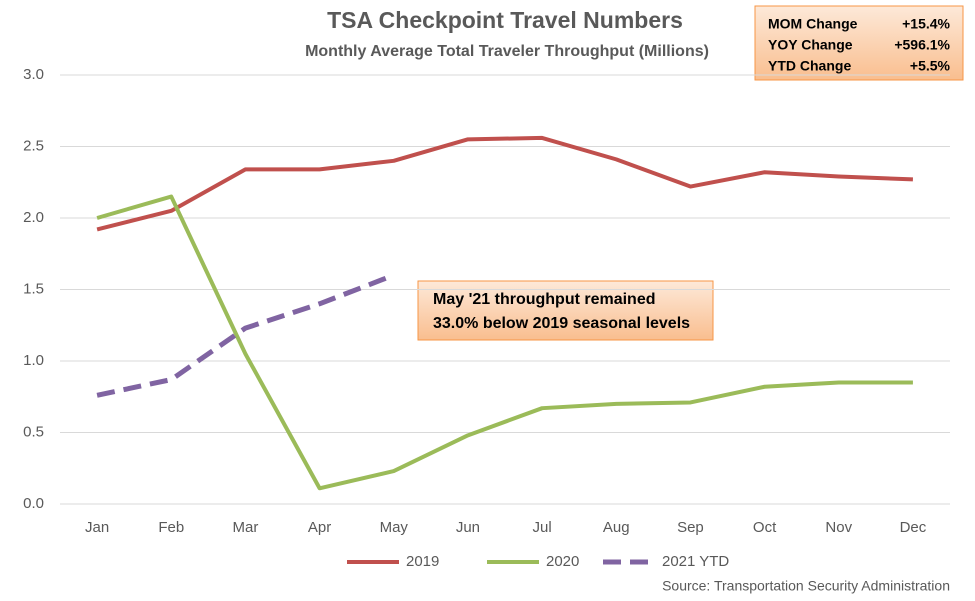 This screenshot has height=601, width=975. Describe the element at coordinates (838, 527) in the screenshot. I see `x-tick-label: Nov` at that location.